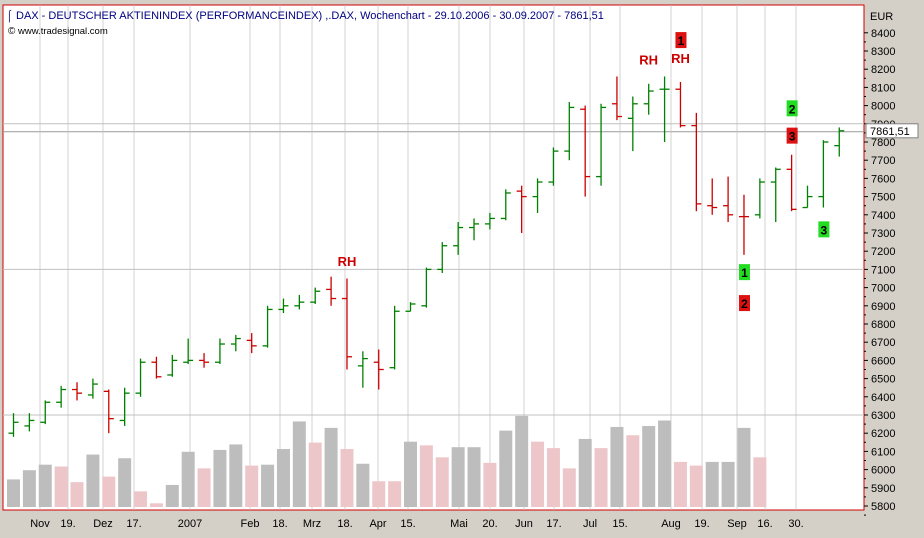 The height and width of the screenshot is (538, 924). Describe the element at coordinates (590, 524) in the screenshot. I see `x-tick-label: Jul` at that location.